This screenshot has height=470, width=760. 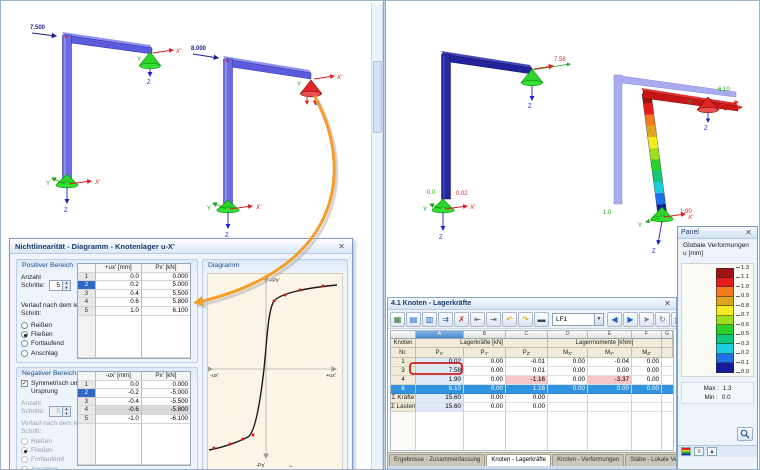 What do you see at coordinates (274, 281) in the screenshot?
I see `diagram-axis-top-label: +Px'` at bounding box center [274, 281].